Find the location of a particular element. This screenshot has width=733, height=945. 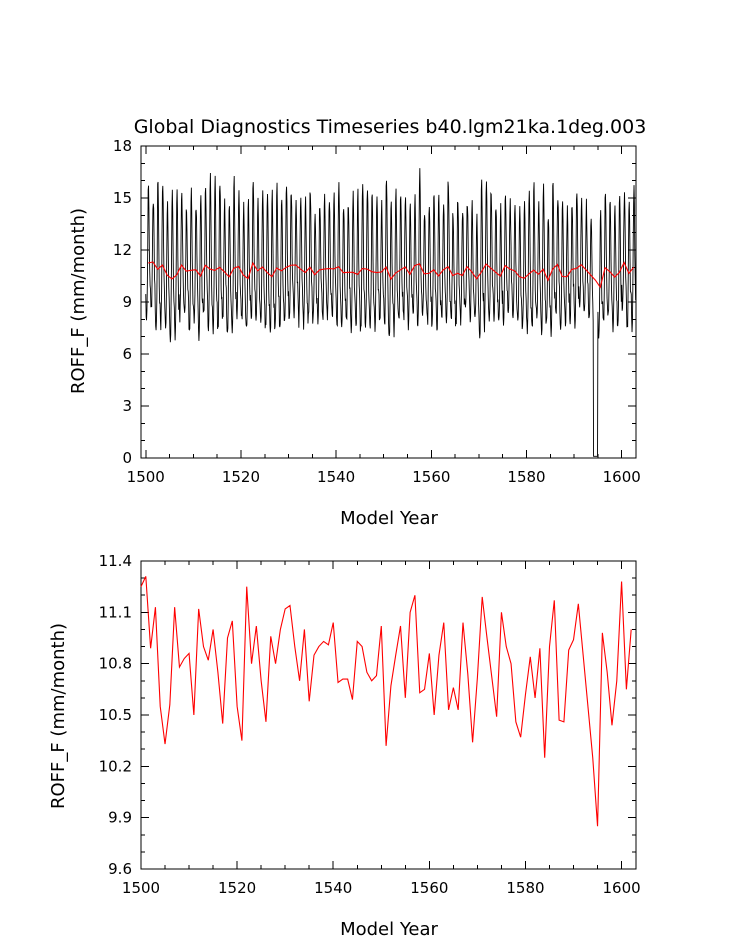

top-x-tick-label: 1540 is located at coordinates (336, 477).